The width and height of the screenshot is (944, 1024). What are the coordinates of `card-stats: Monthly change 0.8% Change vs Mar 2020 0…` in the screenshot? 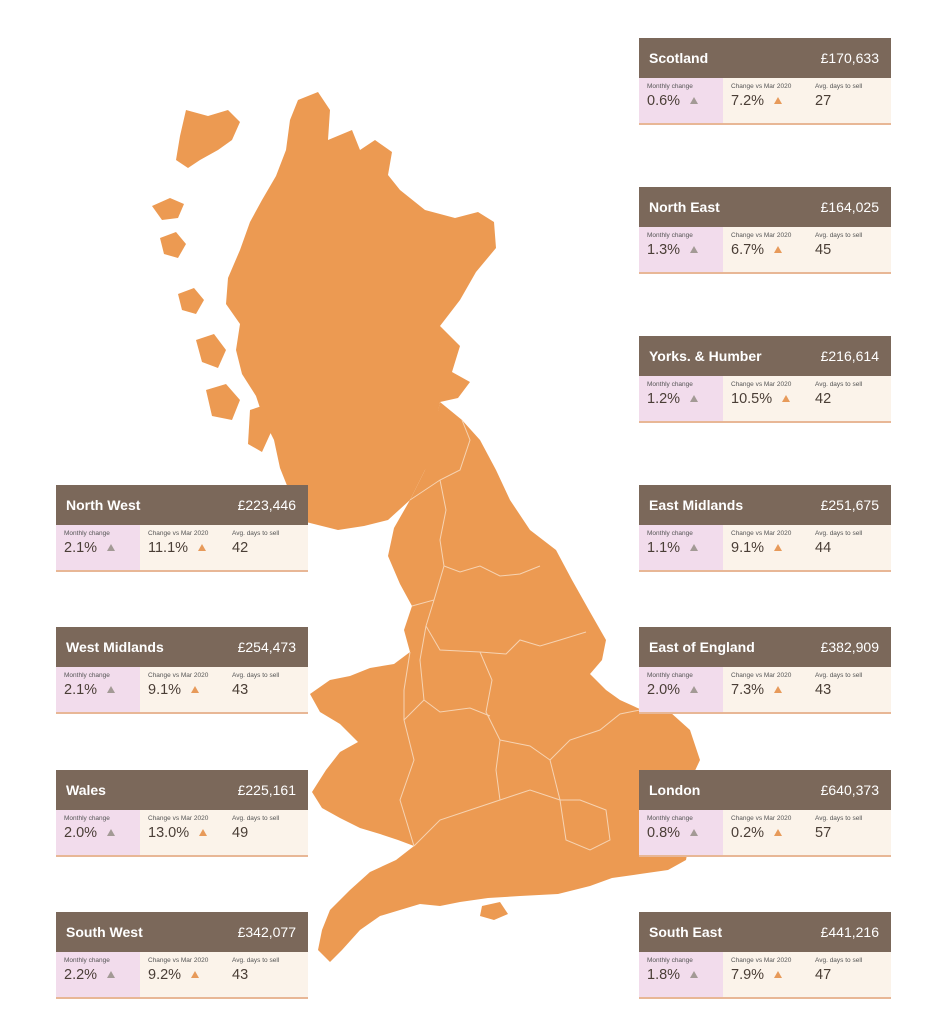 It's located at (765, 833).